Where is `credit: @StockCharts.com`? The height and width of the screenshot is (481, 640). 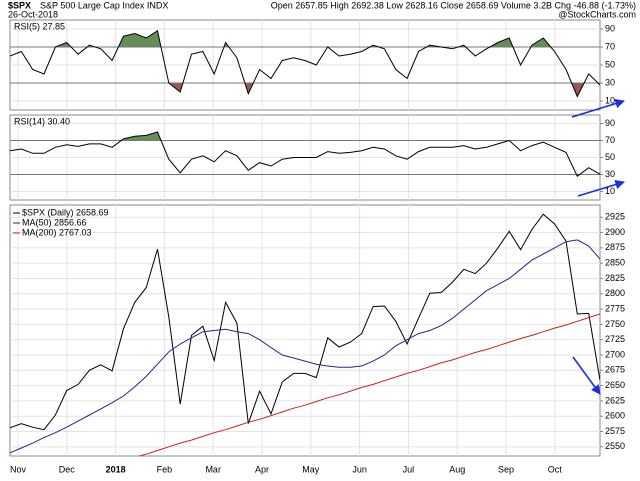
credit: @StockCharts.com is located at coordinates (597, 14).